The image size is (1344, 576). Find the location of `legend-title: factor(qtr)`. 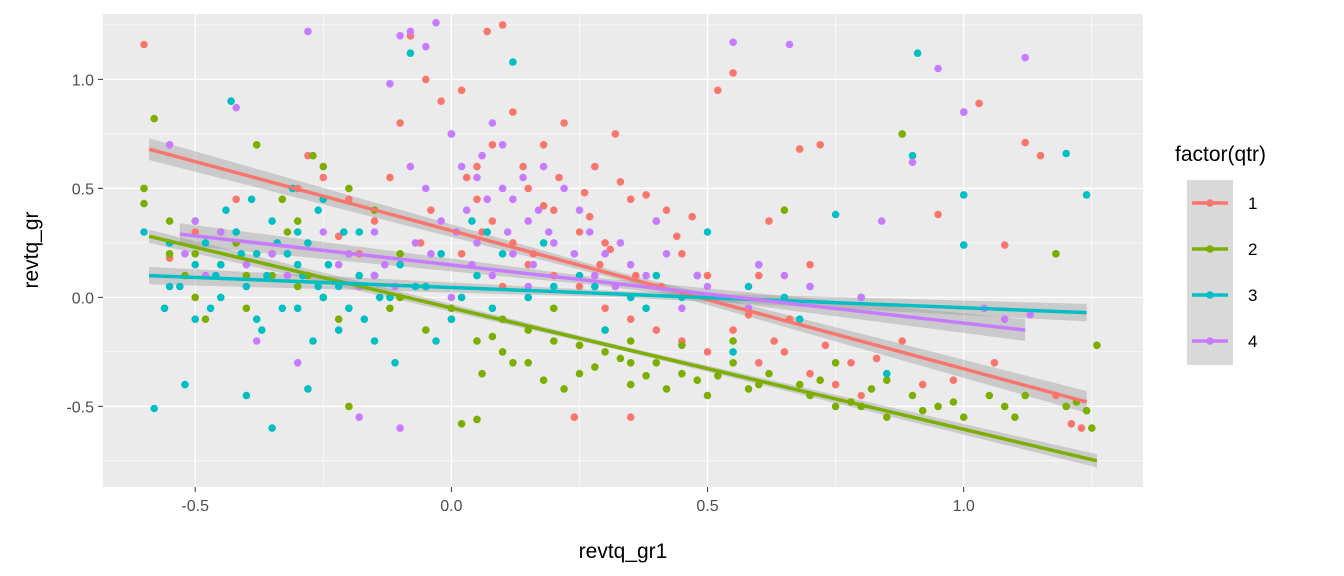

legend-title: factor(qtr) is located at coordinates (1220, 154).